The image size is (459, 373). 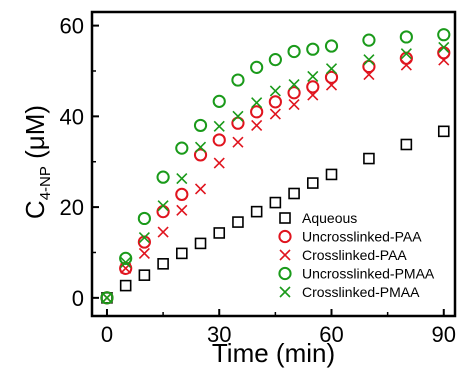 What do you see at coordinates (35, 135) in the screenshot?
I see `y-axis-title-unit: (μM)` at bounding box center [35, 135].